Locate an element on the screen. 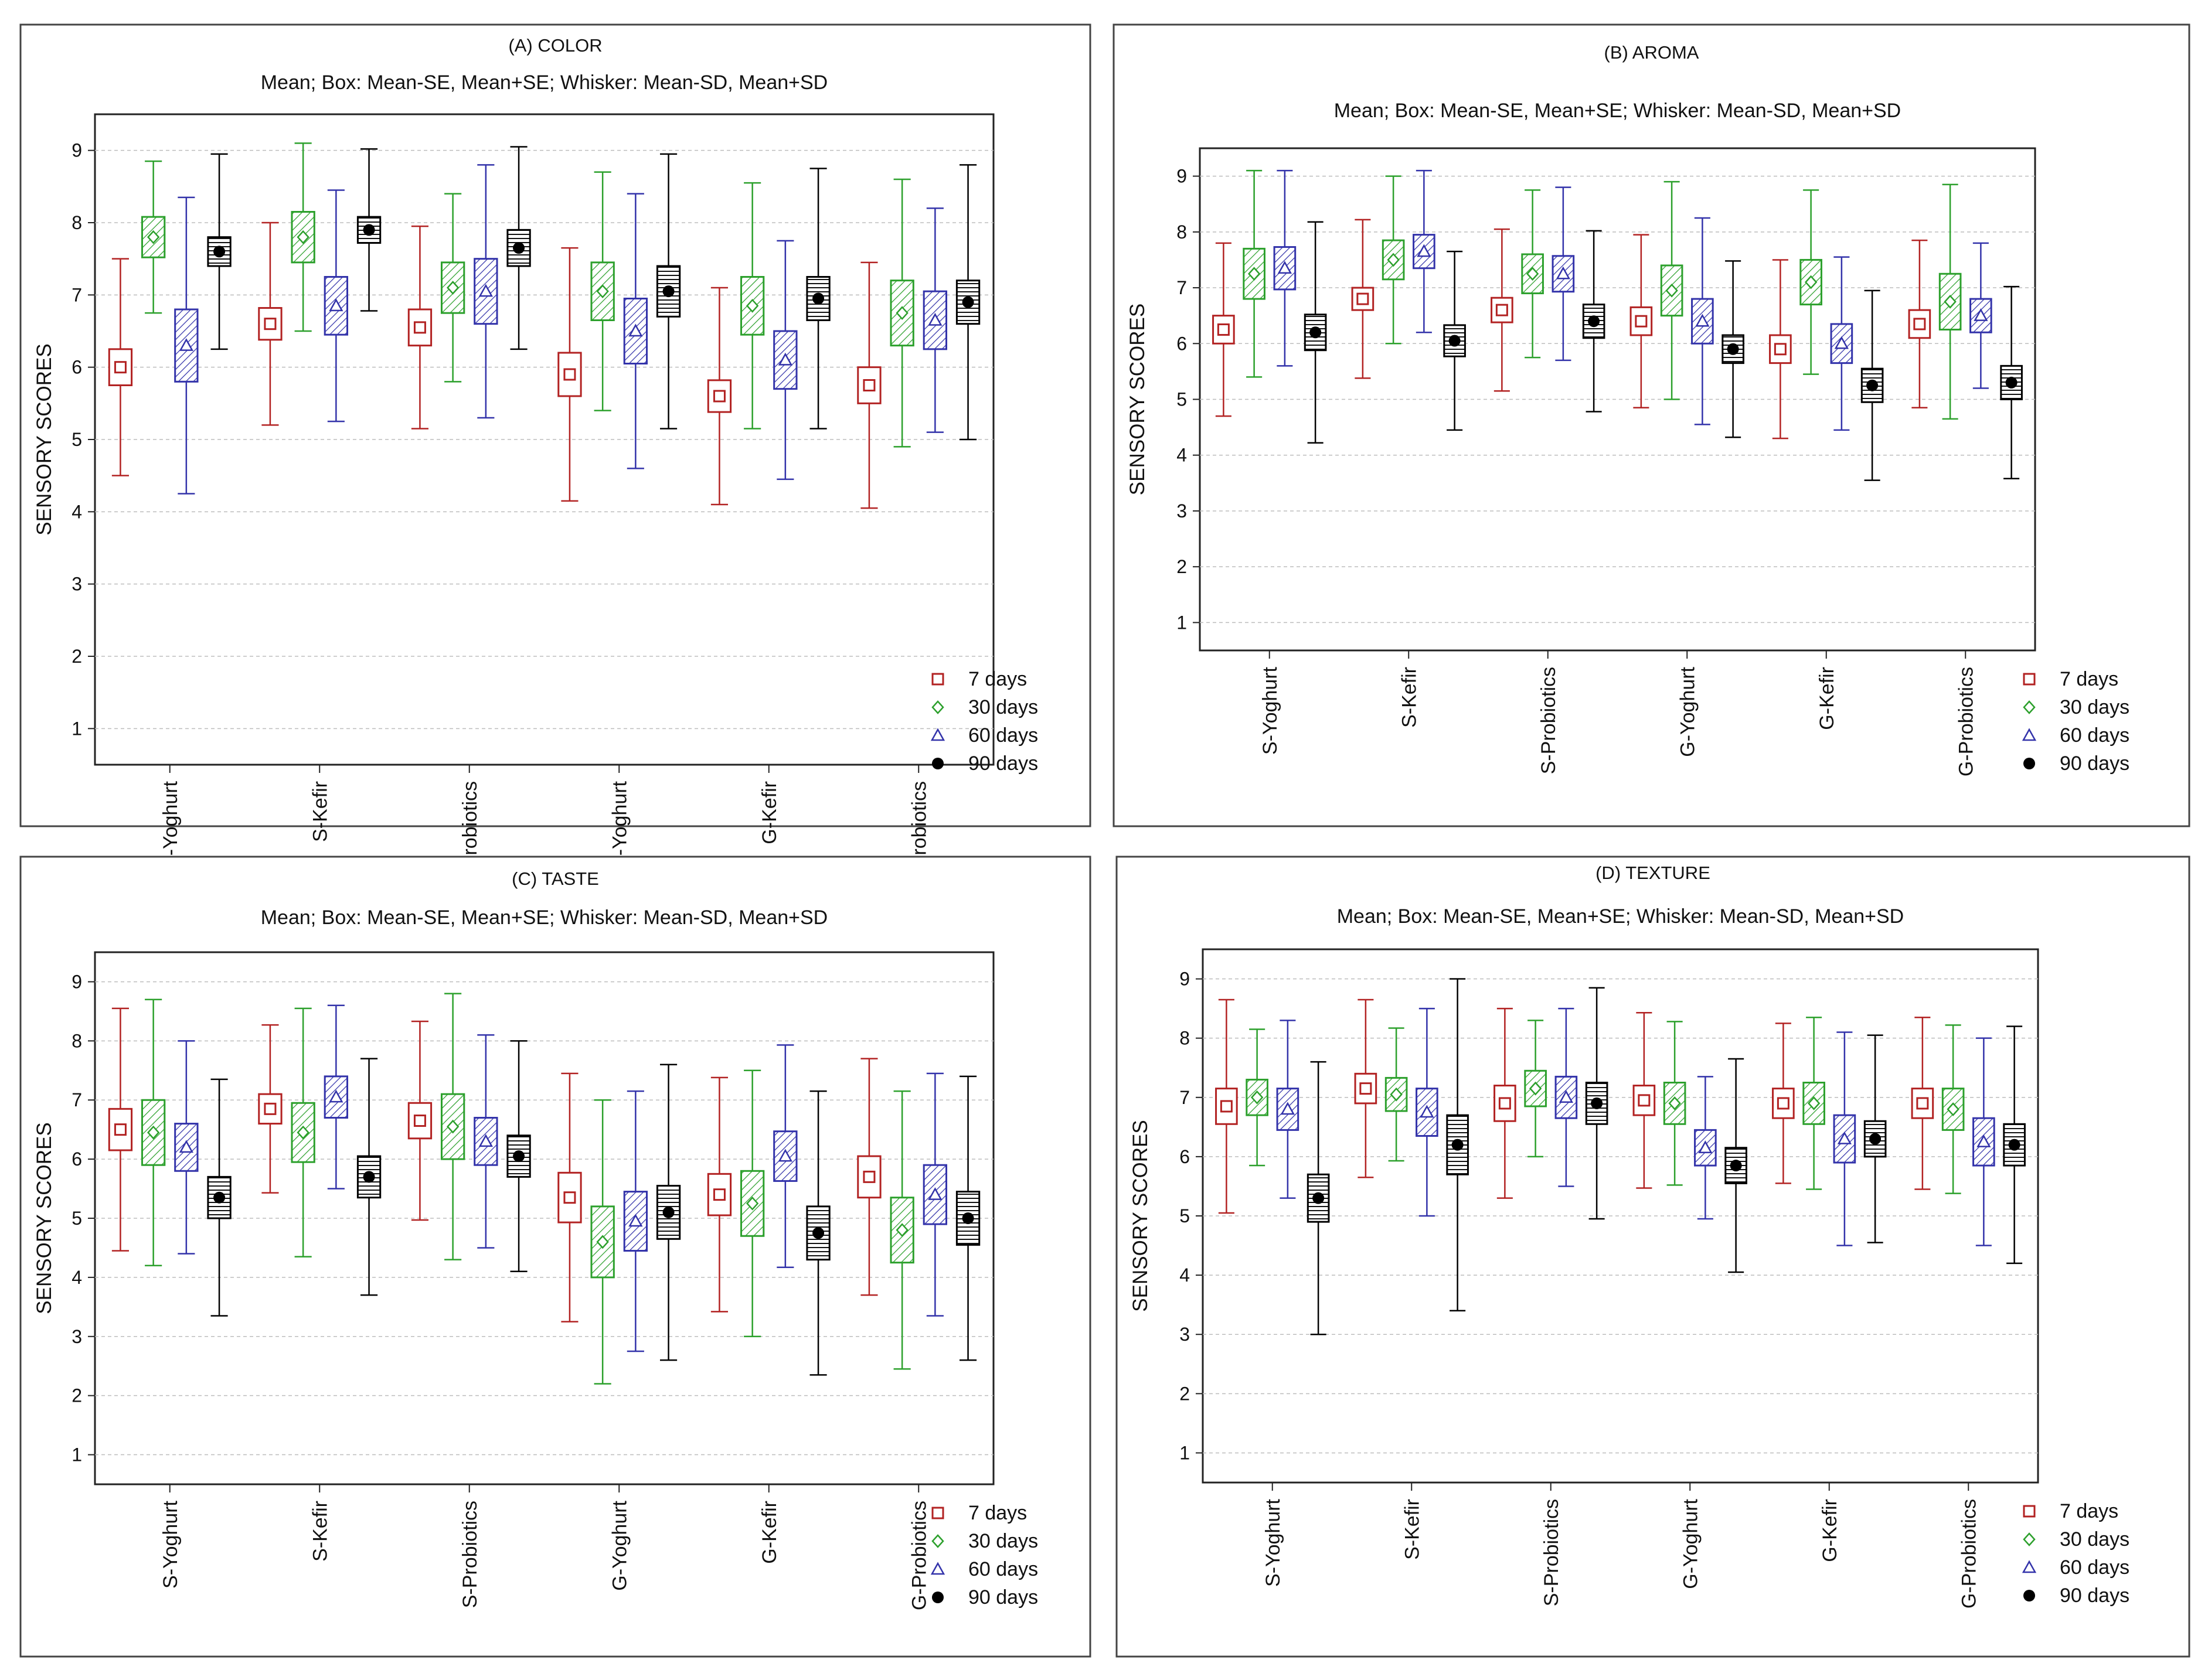  x-category-label: G-Yoghurt is located at coordinates (620, 1545).